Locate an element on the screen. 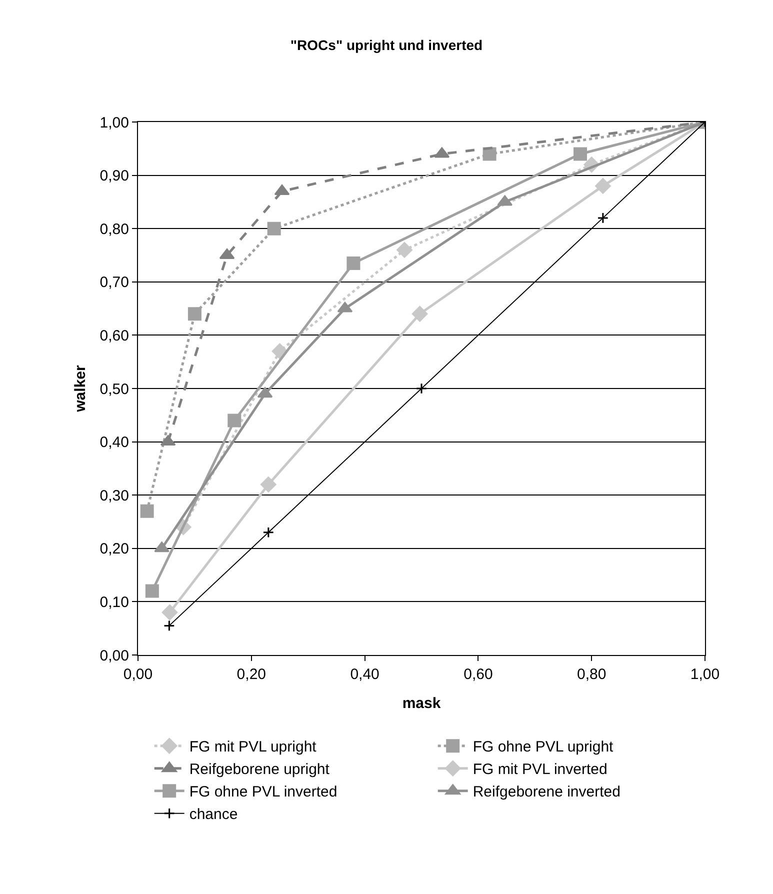 This screenshot has height=894, width=773. legend-label: FG mit PVL upright is located at coordinates (253, 747).